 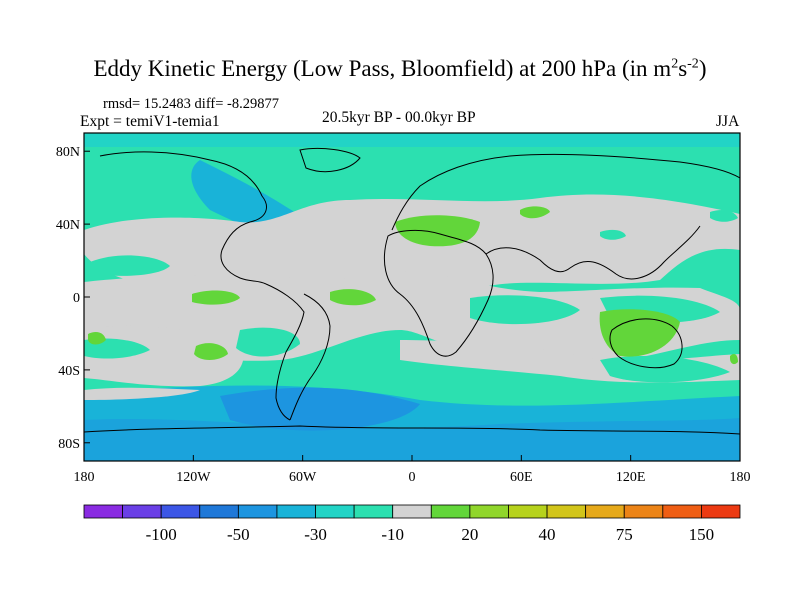 I want to click on experiment-label: Expt = temiV1-temia1, so click(x=150, y=121).